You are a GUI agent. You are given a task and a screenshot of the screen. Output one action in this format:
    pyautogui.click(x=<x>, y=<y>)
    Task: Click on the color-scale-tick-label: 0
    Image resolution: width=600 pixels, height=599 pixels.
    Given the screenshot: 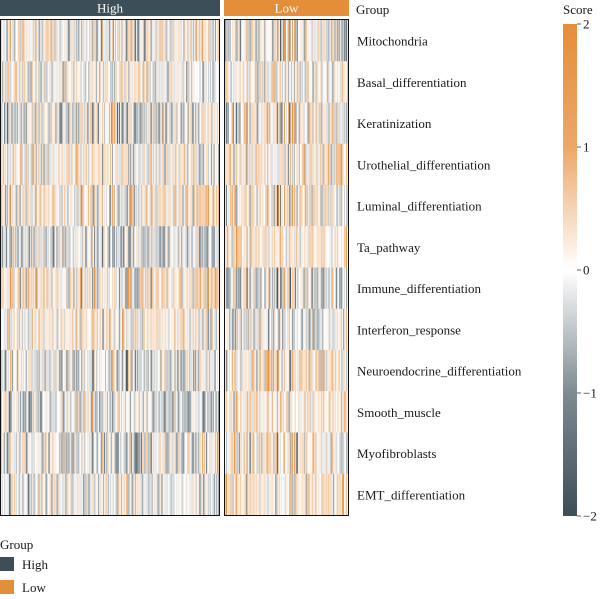 What is the action you would take?
    pyautogui.click(x=586, y=270)
    